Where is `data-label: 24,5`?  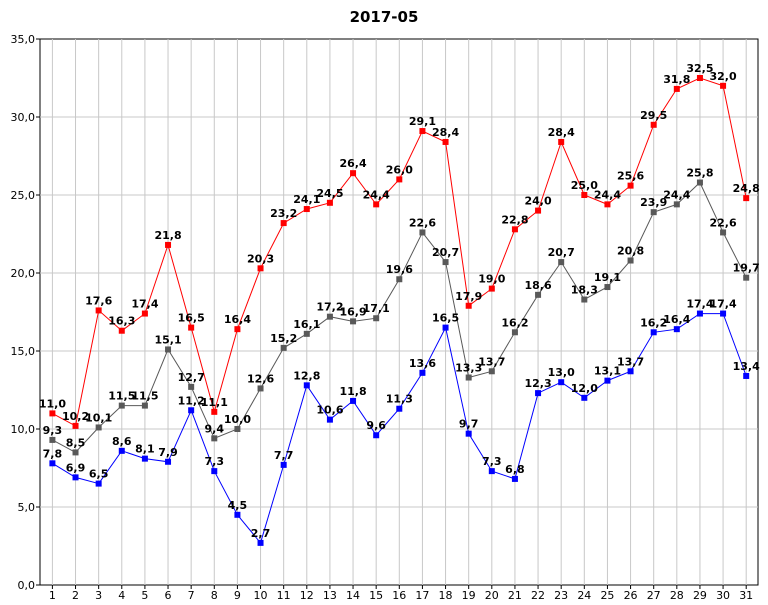 data-label: 24,5 is located at coordinates (329, 193).